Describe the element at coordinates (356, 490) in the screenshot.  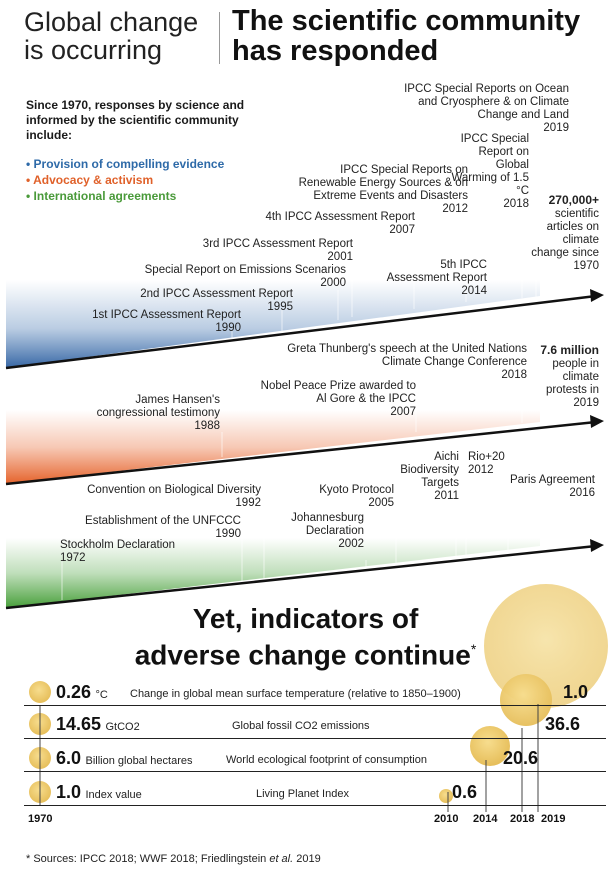
I see `event-name: Kyoto Protocol` at that location.